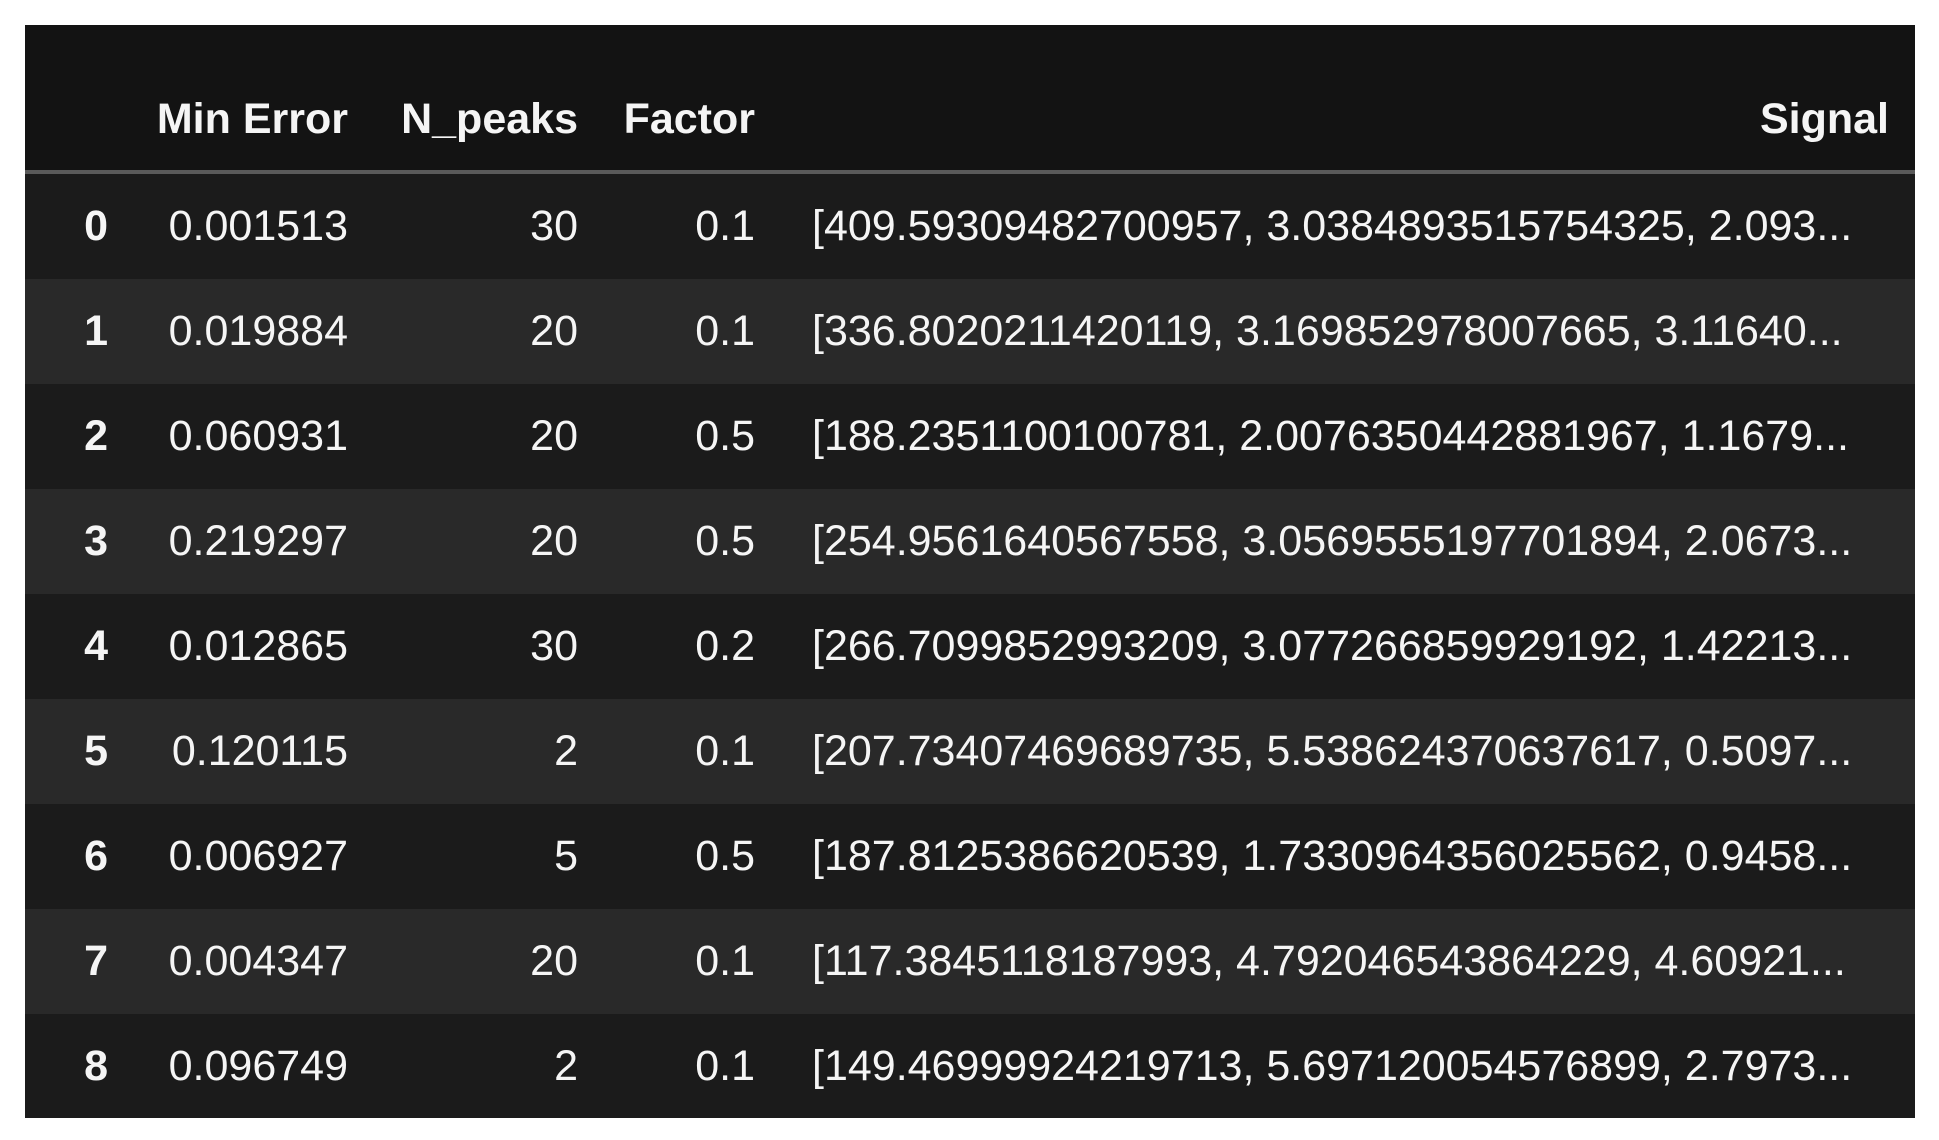  Describe the element at coordinates (258, 436) in the screenshot. I see `min-error-cell: 0.060931` at that location.